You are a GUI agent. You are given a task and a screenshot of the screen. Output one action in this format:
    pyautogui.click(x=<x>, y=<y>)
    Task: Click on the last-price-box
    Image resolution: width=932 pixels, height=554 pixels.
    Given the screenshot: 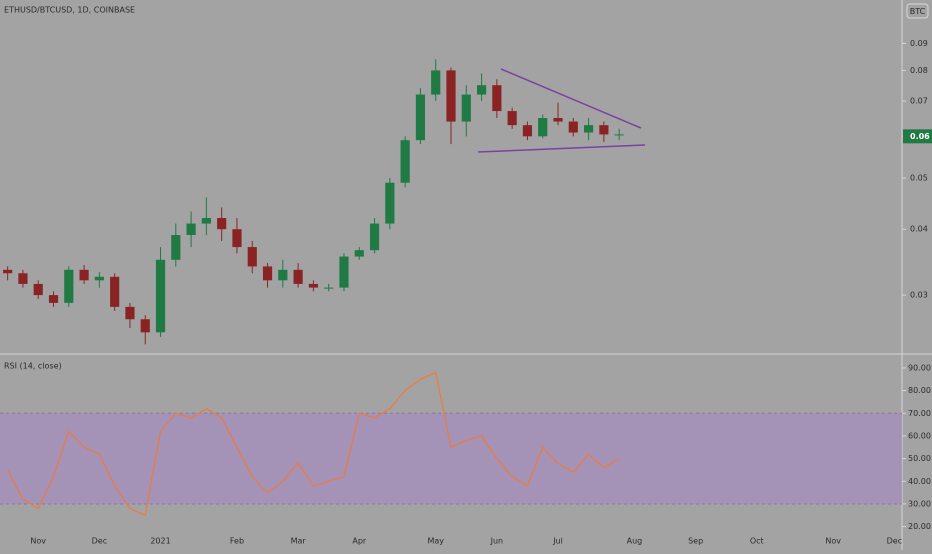 What is the action you would take?
    pyautogui.click(x=917, y=136)
    